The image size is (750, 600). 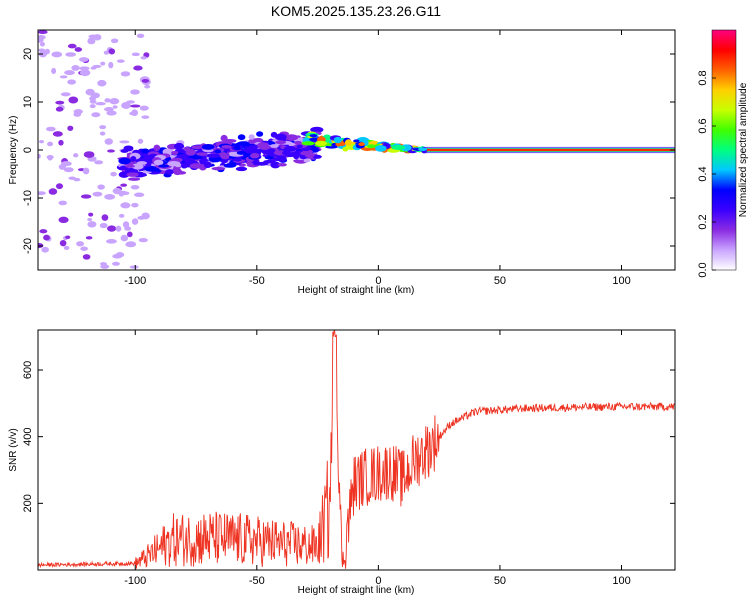 I want to click on bottom-x-tick-label: 100, so click(x=621, y=581).